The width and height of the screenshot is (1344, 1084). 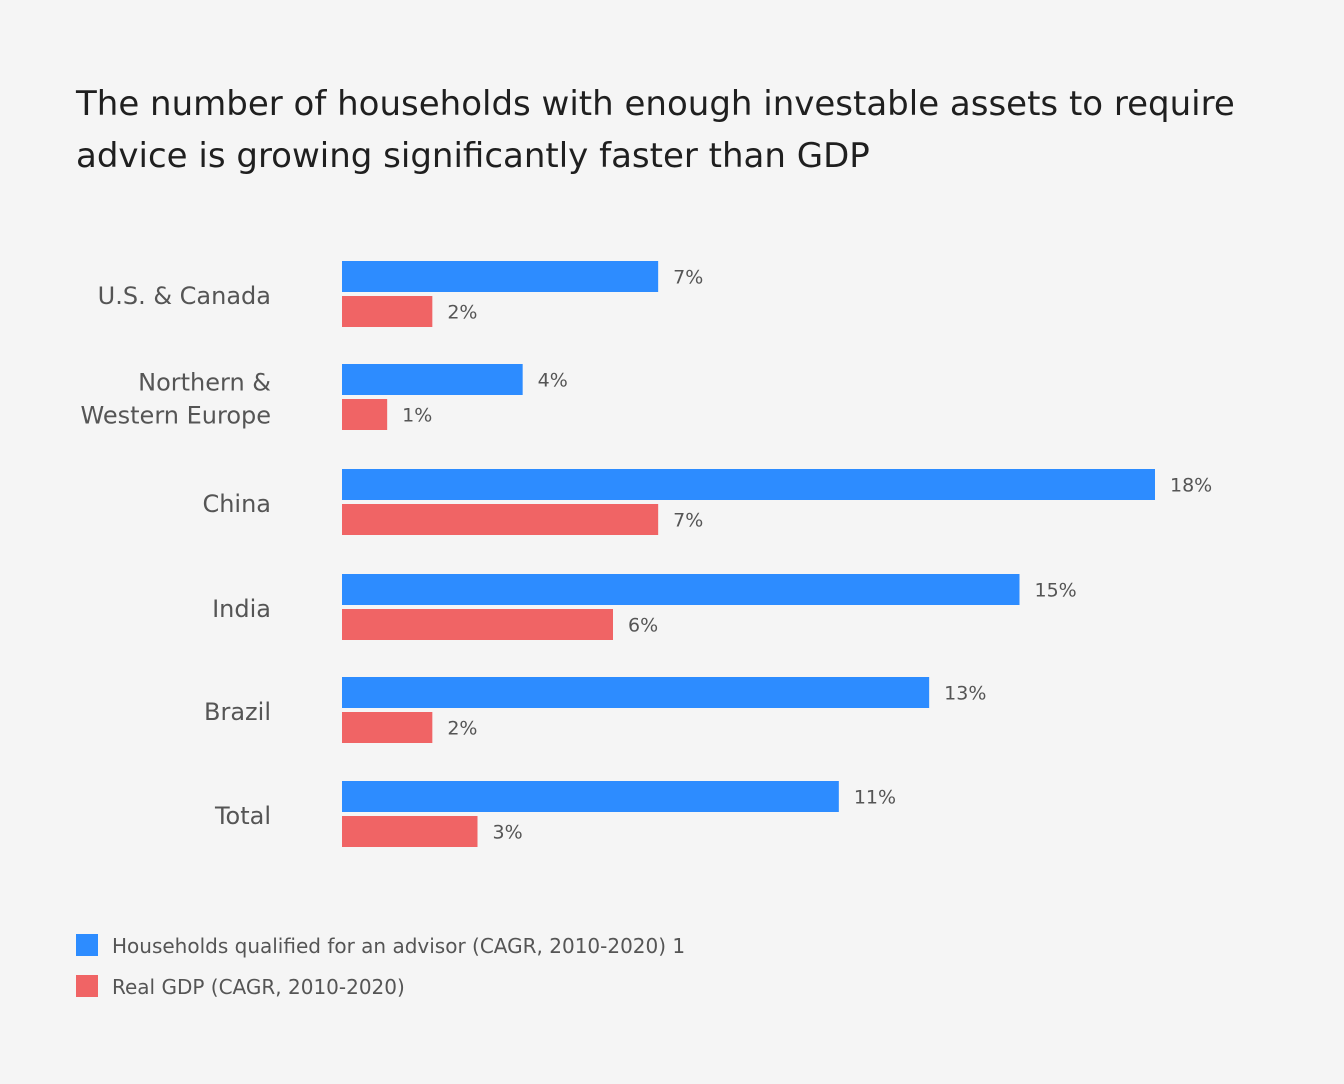 I want to click on category-label: Northern &, so click(x=204, y=383).